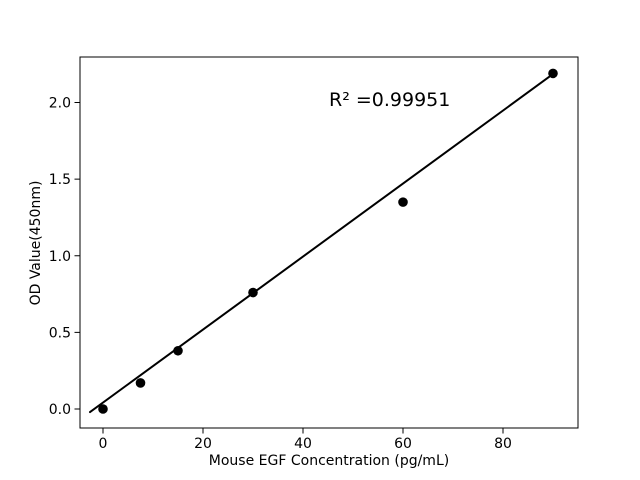  Describe the element at coordinates (60, 180) in the screenshot. I see `y-tick-label: 1.5` at that location.